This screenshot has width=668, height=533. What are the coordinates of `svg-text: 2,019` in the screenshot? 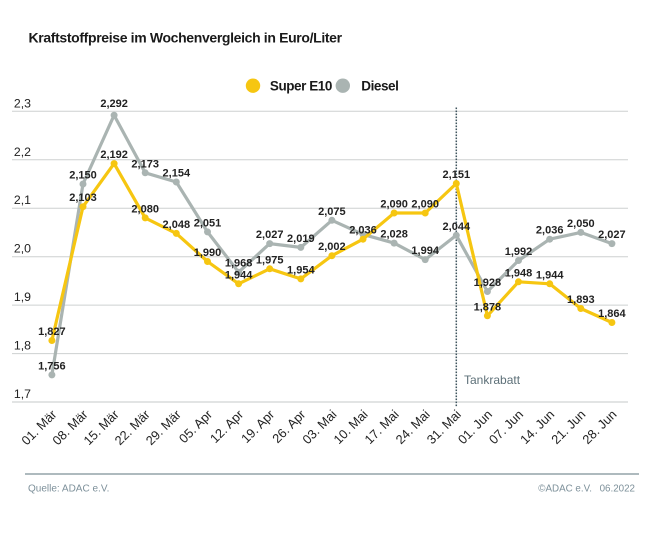 It's located at (301, 239).